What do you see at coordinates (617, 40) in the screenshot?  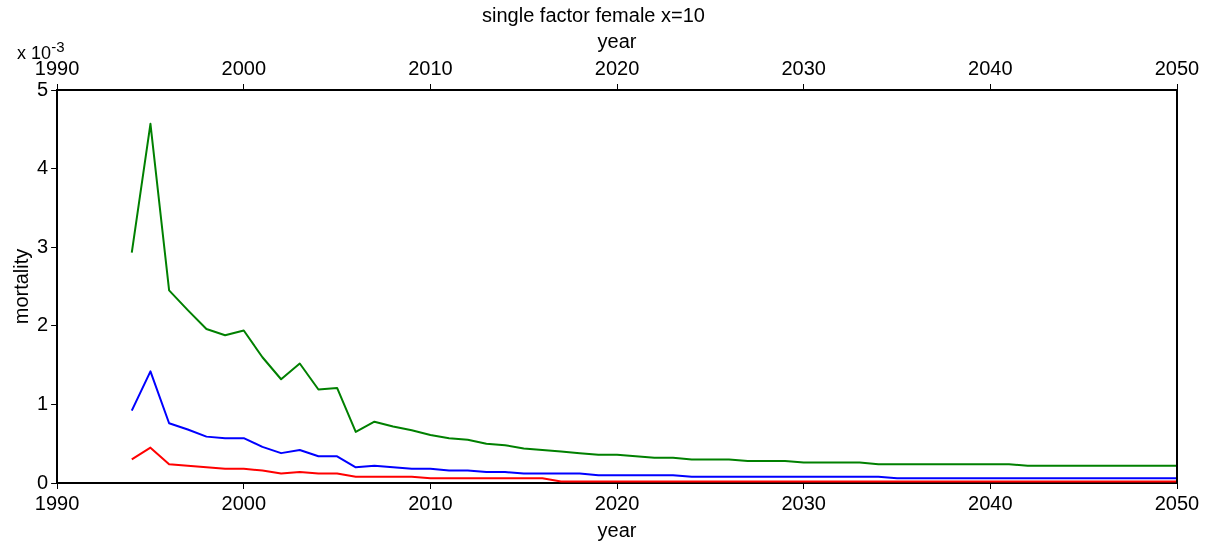 I see `x2-axis-title: year` at bounding box center [617, 40].